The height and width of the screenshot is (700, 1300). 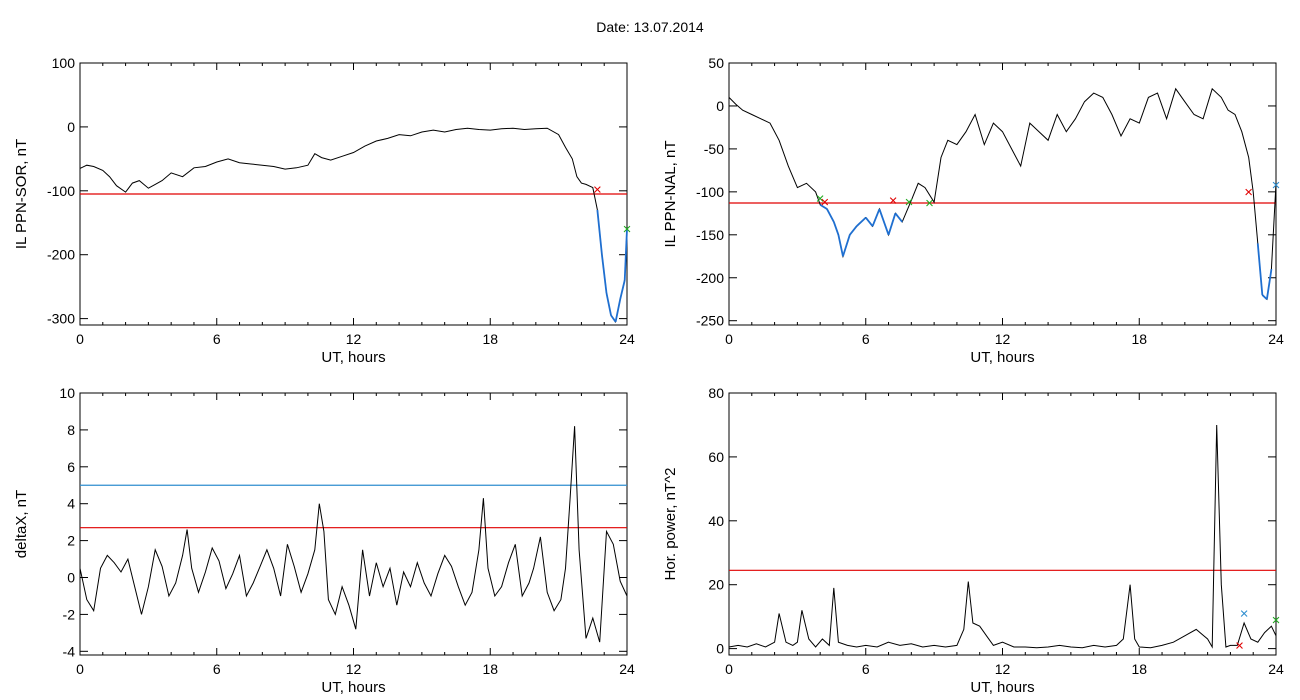 What do you see at coordinates (21, 194) in the screenshot?
I see `y-axis-label: IL PPN-SOR, nT` at bounding box center [21, 194].